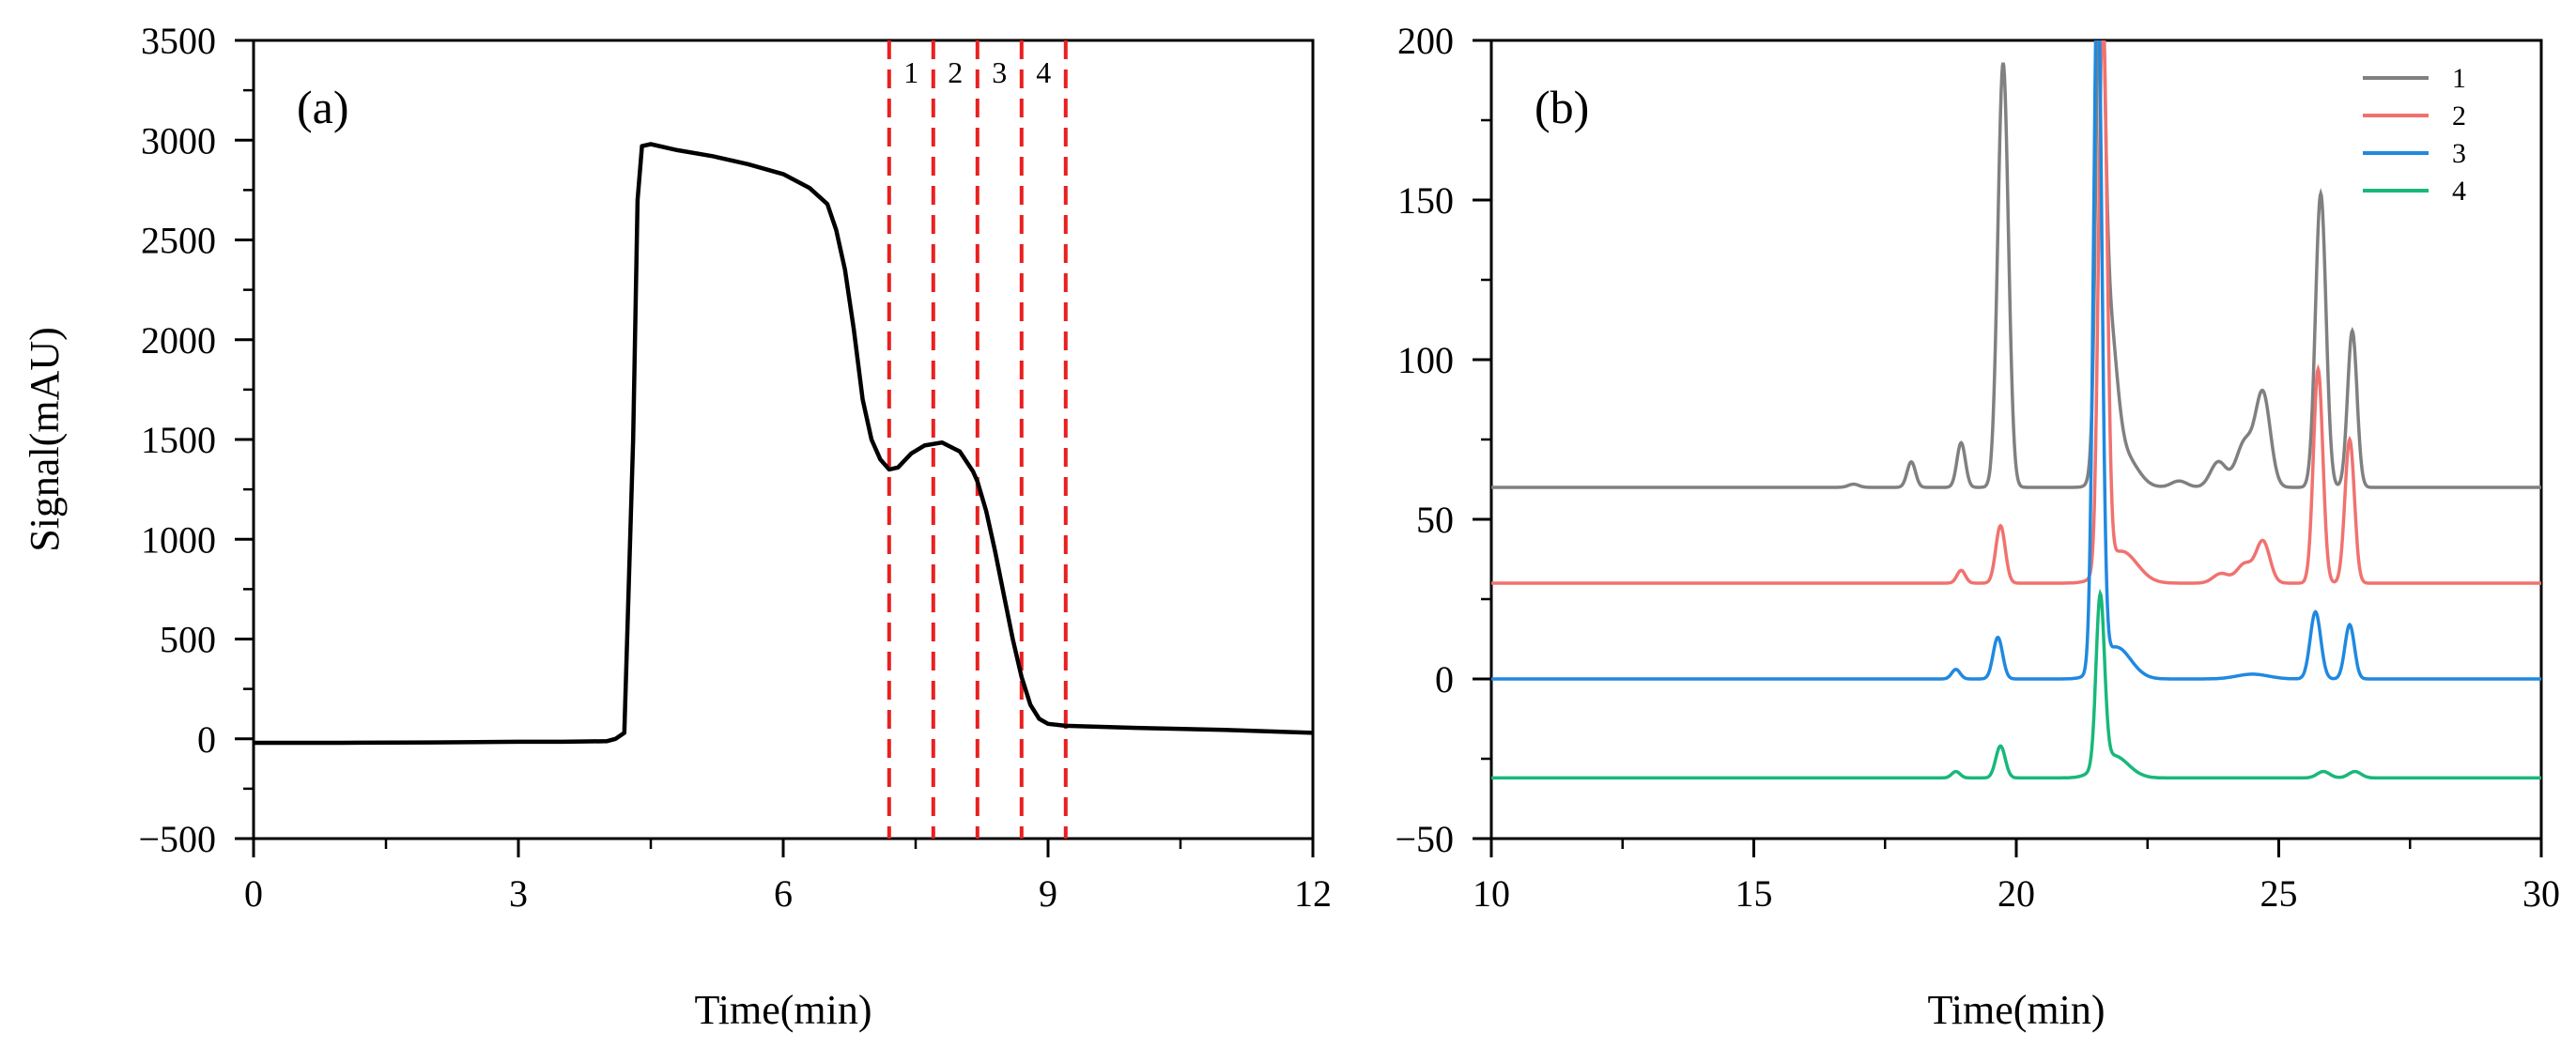 The height and width of the screenshot is (1048, 2576). Describe the element at coordinates (178, 140) in the screenshot. I see `y-tick-label: 3000` at that location.